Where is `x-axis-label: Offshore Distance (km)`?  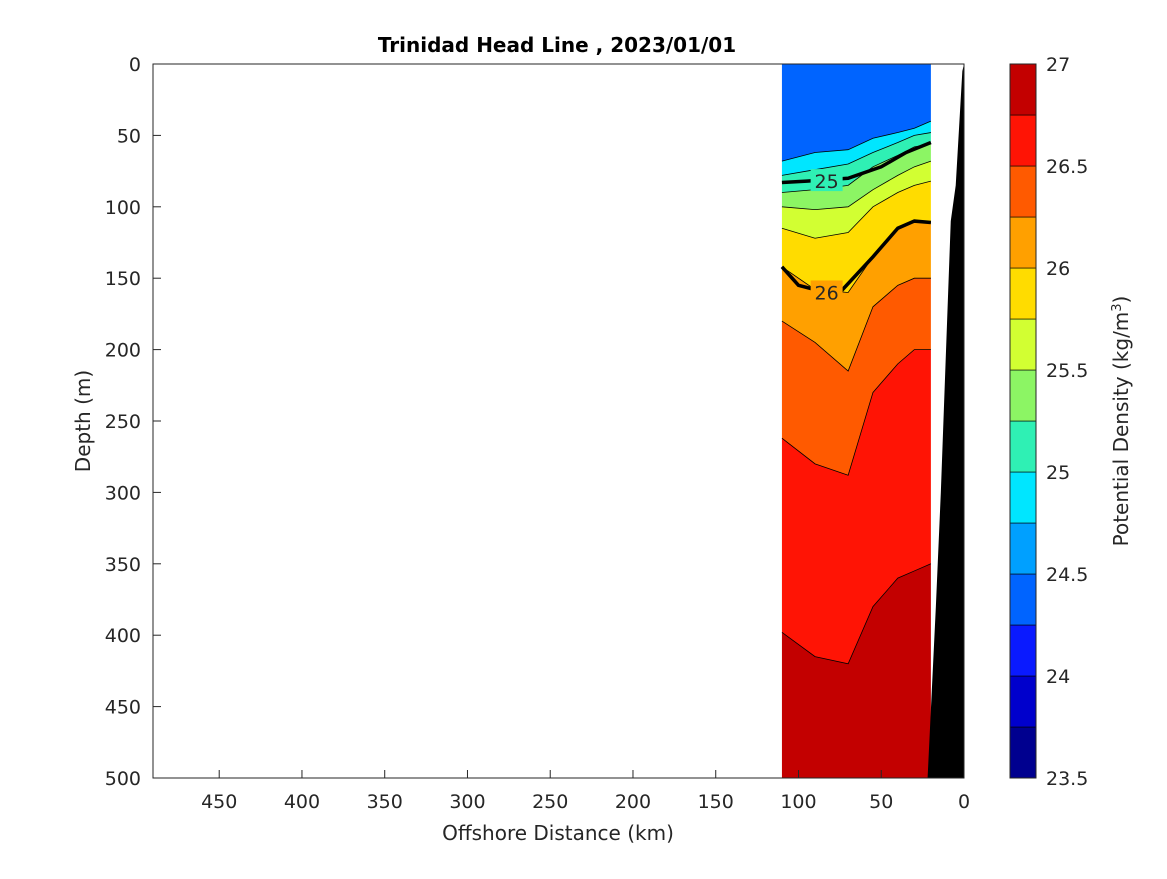 x-axis-label: Offshore Distance (km) is located at coordinates (558, 833).